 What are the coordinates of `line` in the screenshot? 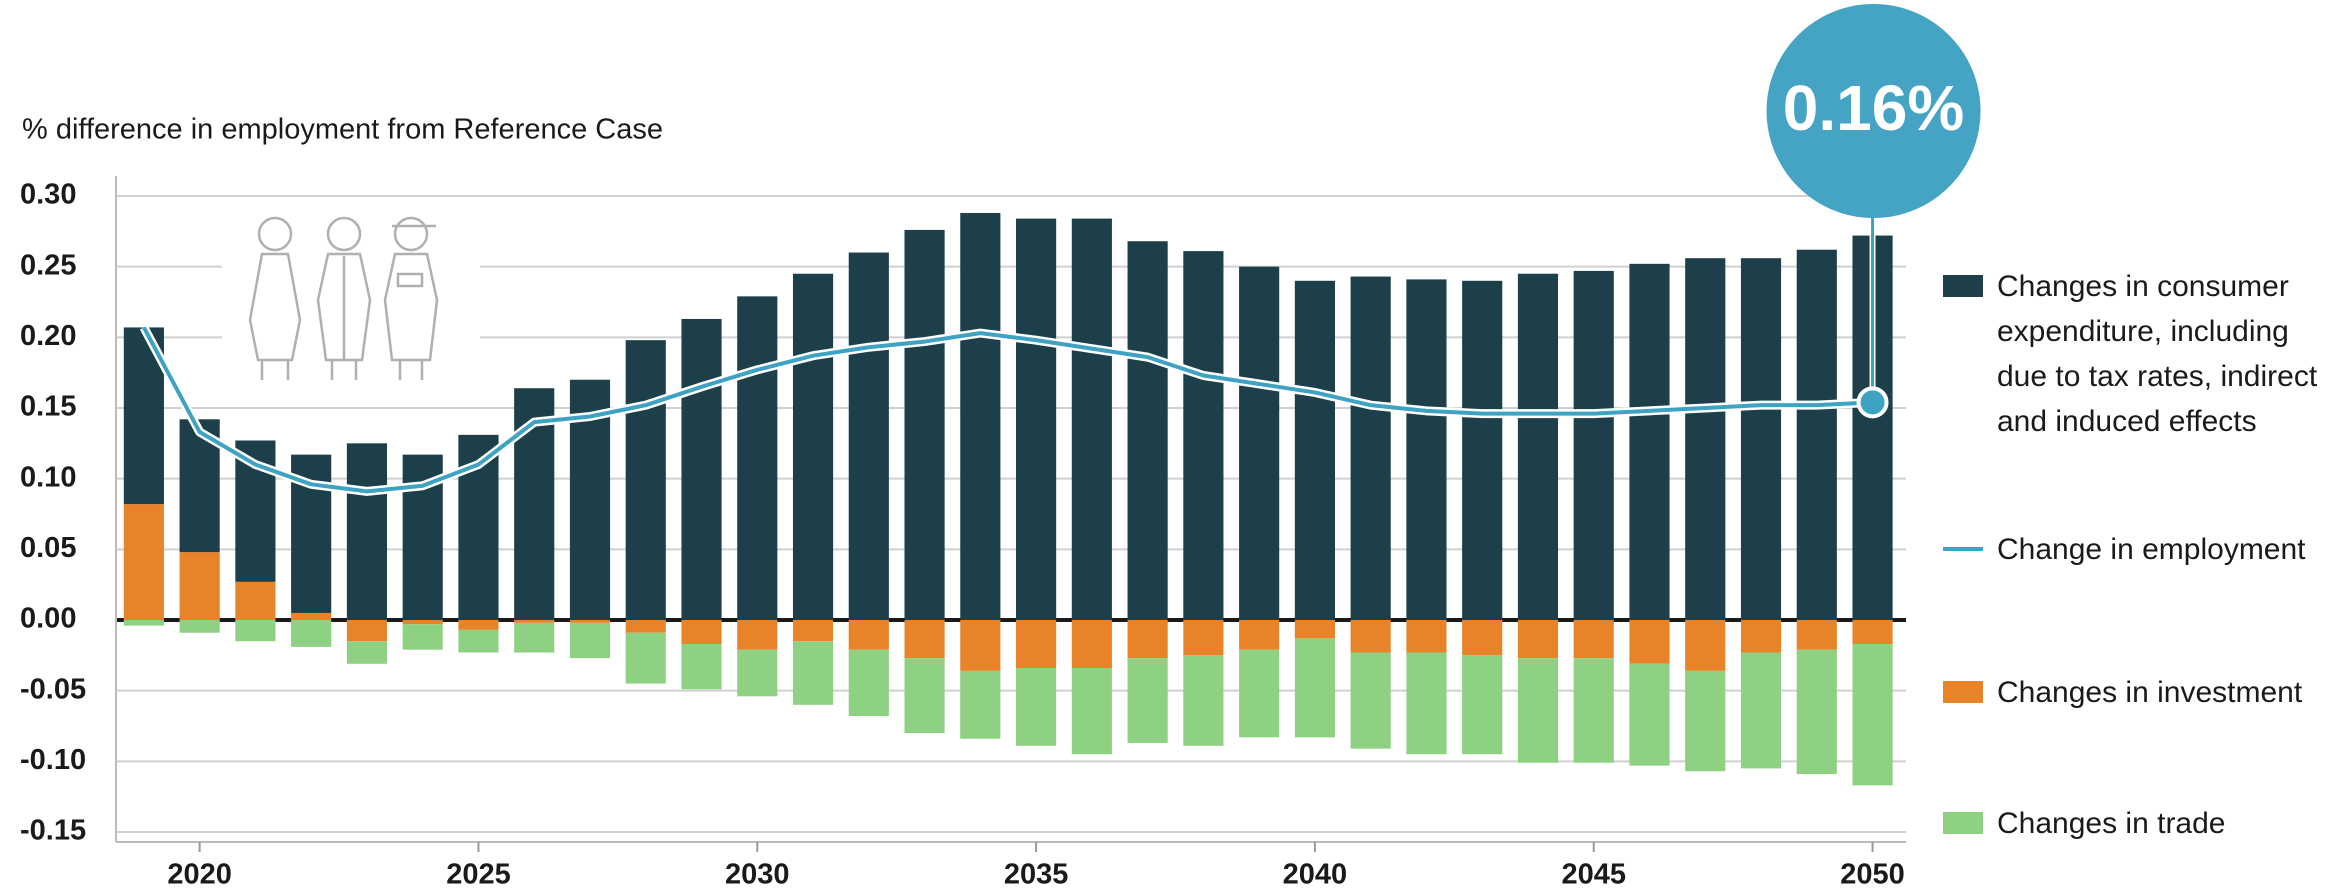 It's located at (1007, 410).